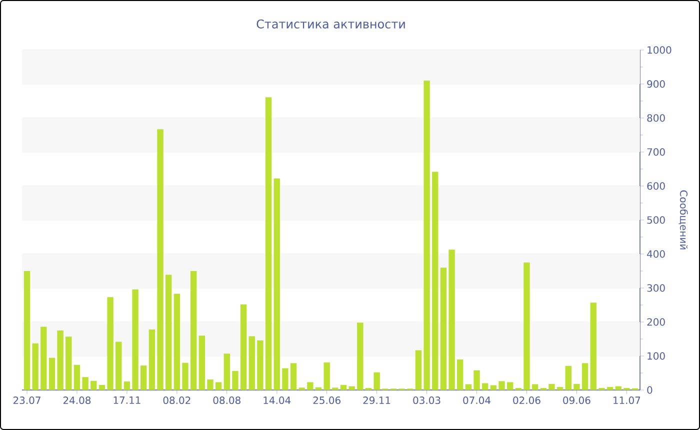 This screenshot has width=700, height=430. I want to click on y-tick-label: 400, so click(656, 254).